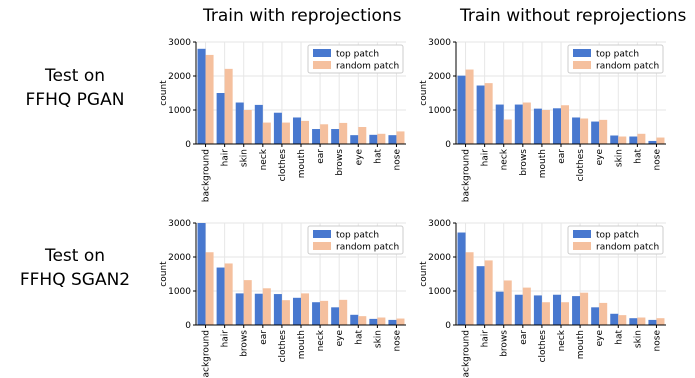 The height and width of the screenshot is (378, 695). What do you see at coordinates (201, 96) in the screenshot?
I see `pgan-with-bar-top-background` at bounding box center [201, 96].